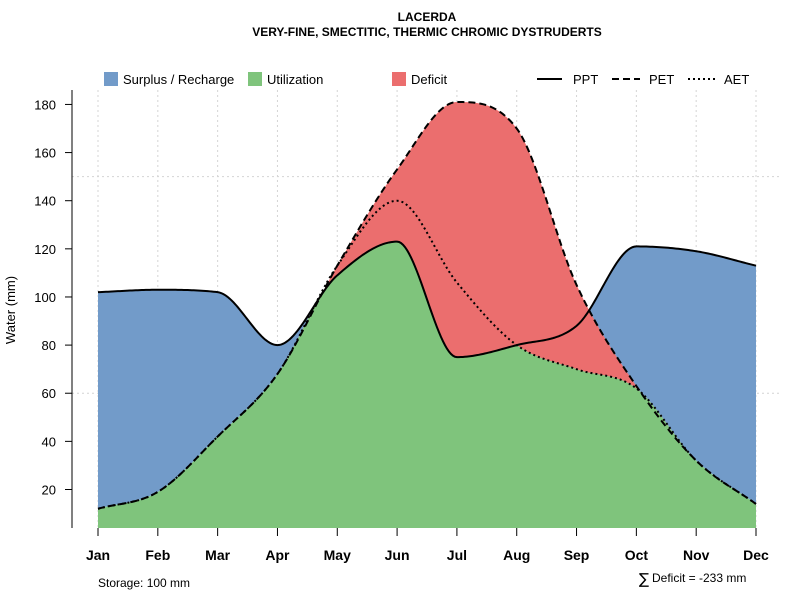 This screenshot has width=800, height=600. I want to click on chart-title: LACERDA, so click(427, 17).